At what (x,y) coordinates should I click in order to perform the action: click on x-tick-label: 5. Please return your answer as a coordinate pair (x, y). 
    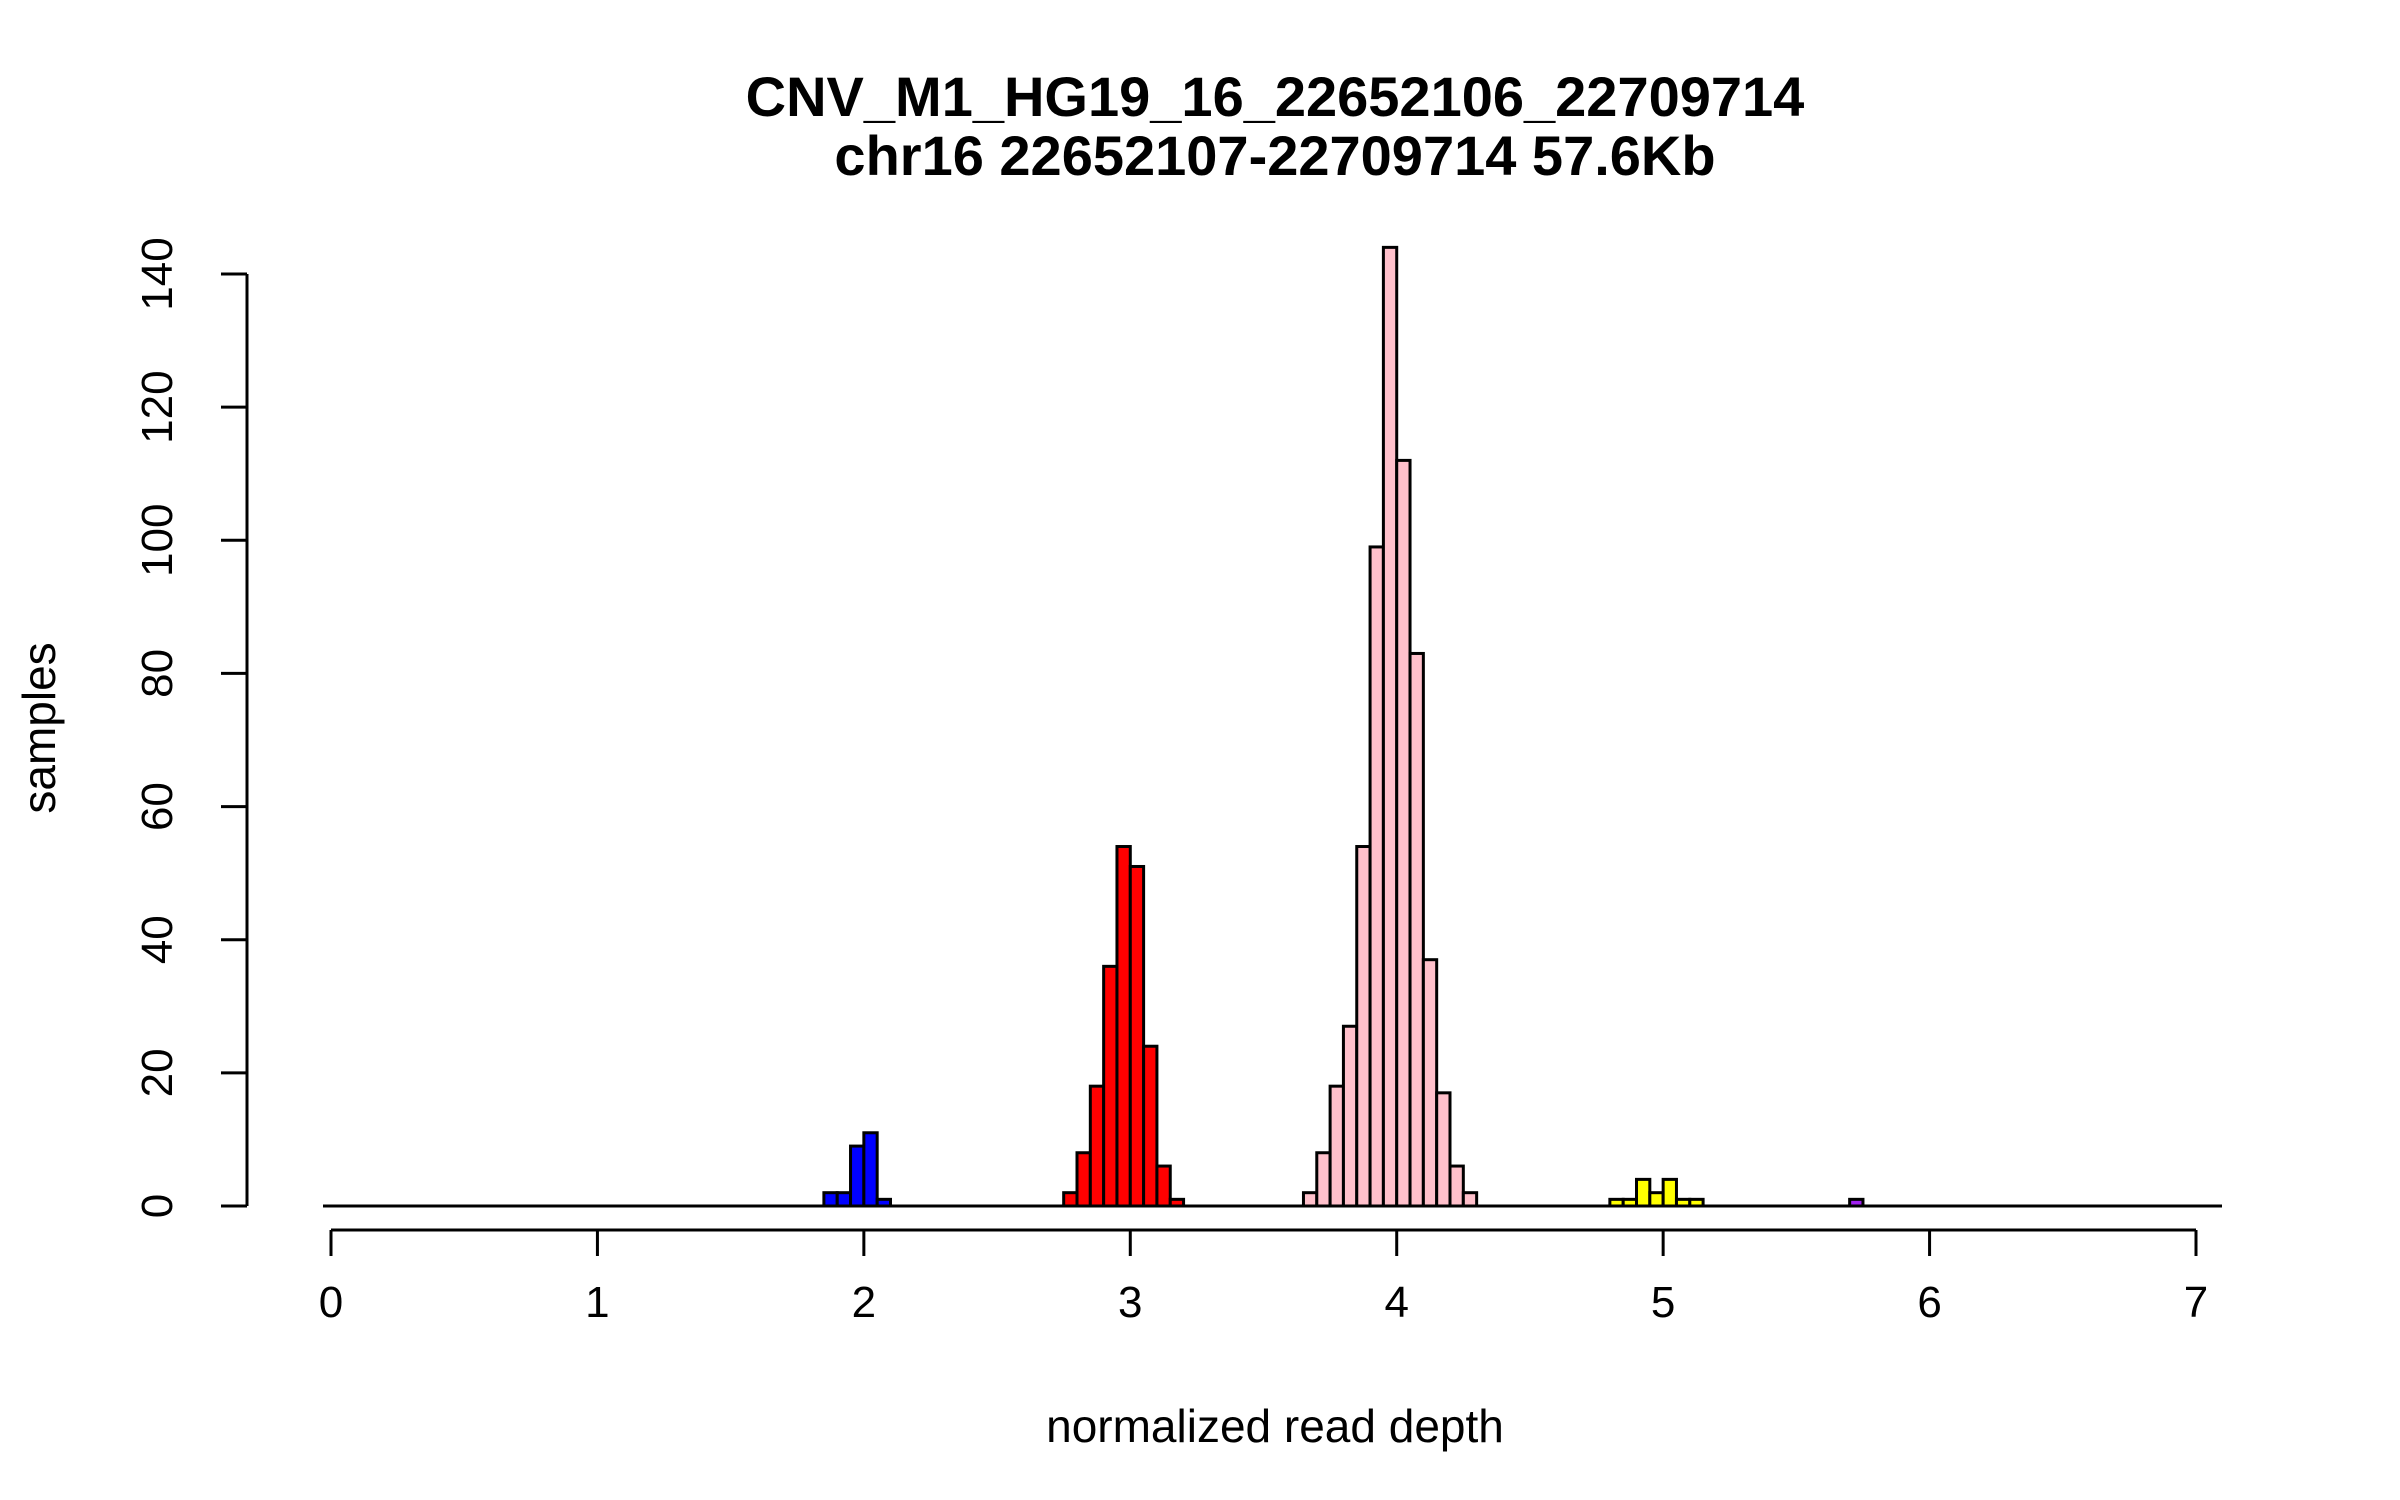
    Looking at the image, I should click on (1663, 1302).